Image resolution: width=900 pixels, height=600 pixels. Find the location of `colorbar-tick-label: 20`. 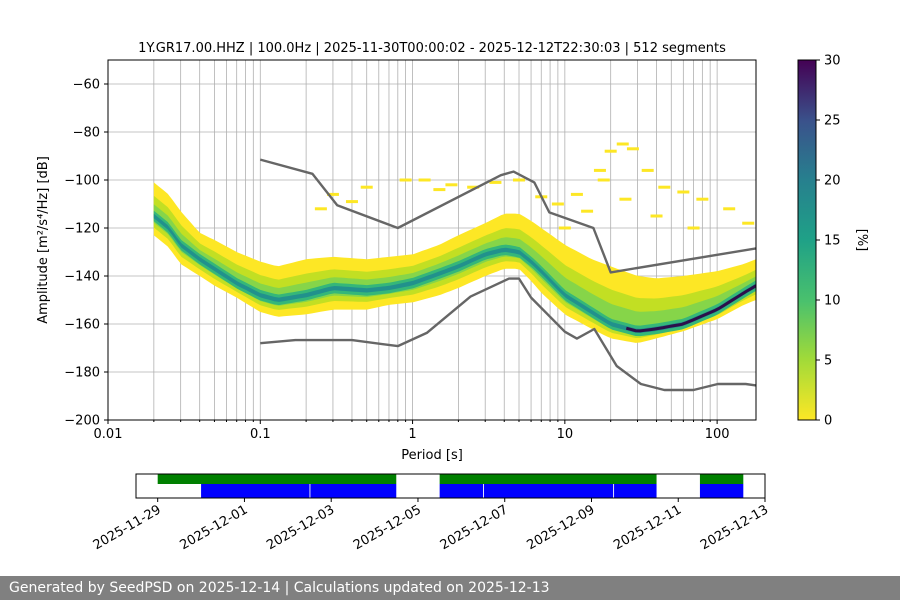

colorbar-tick-label: 20 is located at coordinates (832, 181).